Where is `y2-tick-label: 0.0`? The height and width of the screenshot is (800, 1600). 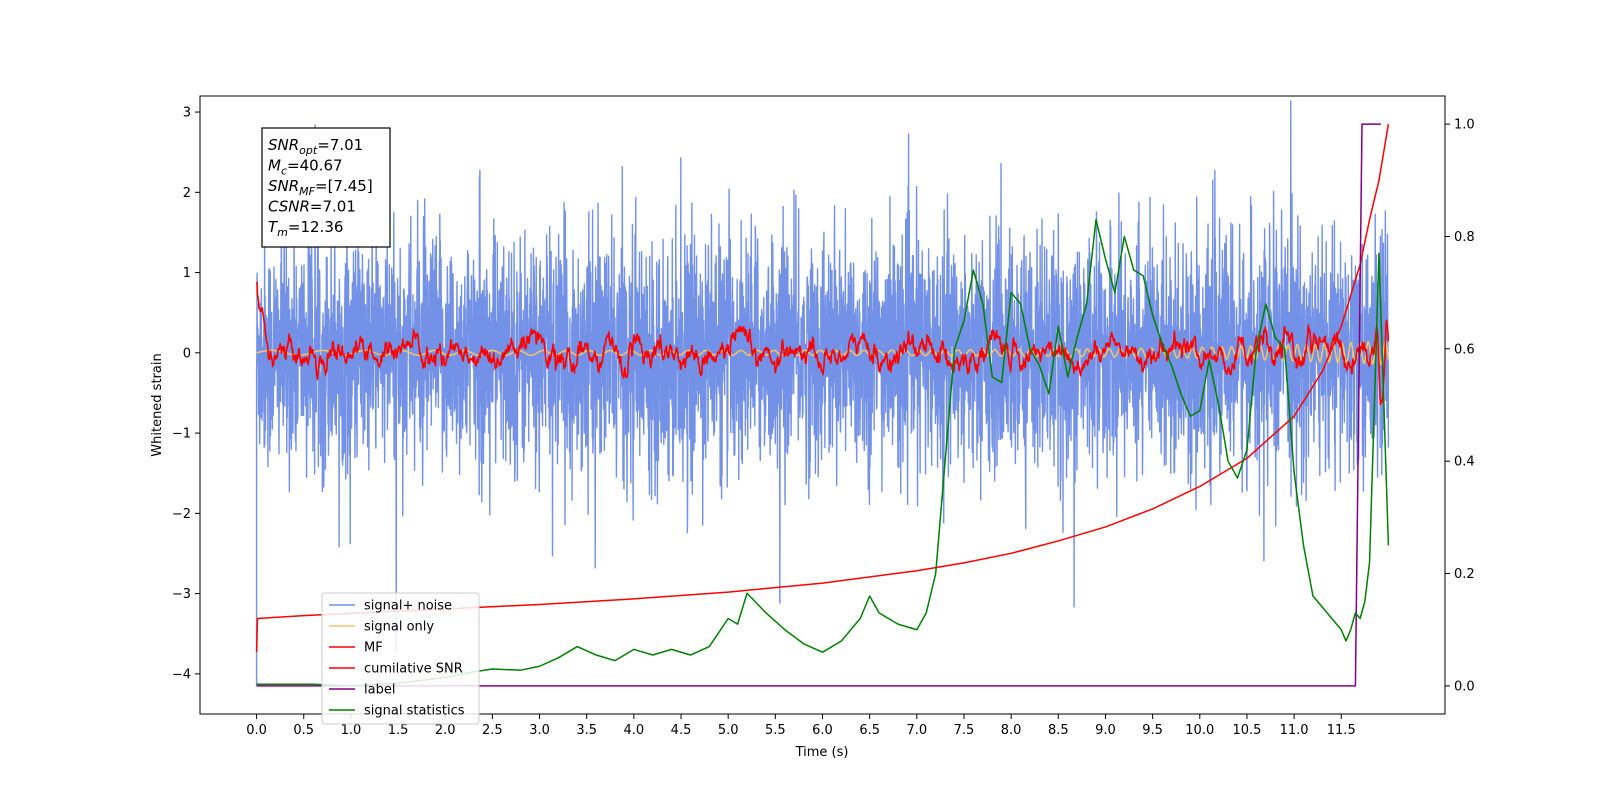
y2-tick-label: 0.0 is located at coordinates (1464, 686).